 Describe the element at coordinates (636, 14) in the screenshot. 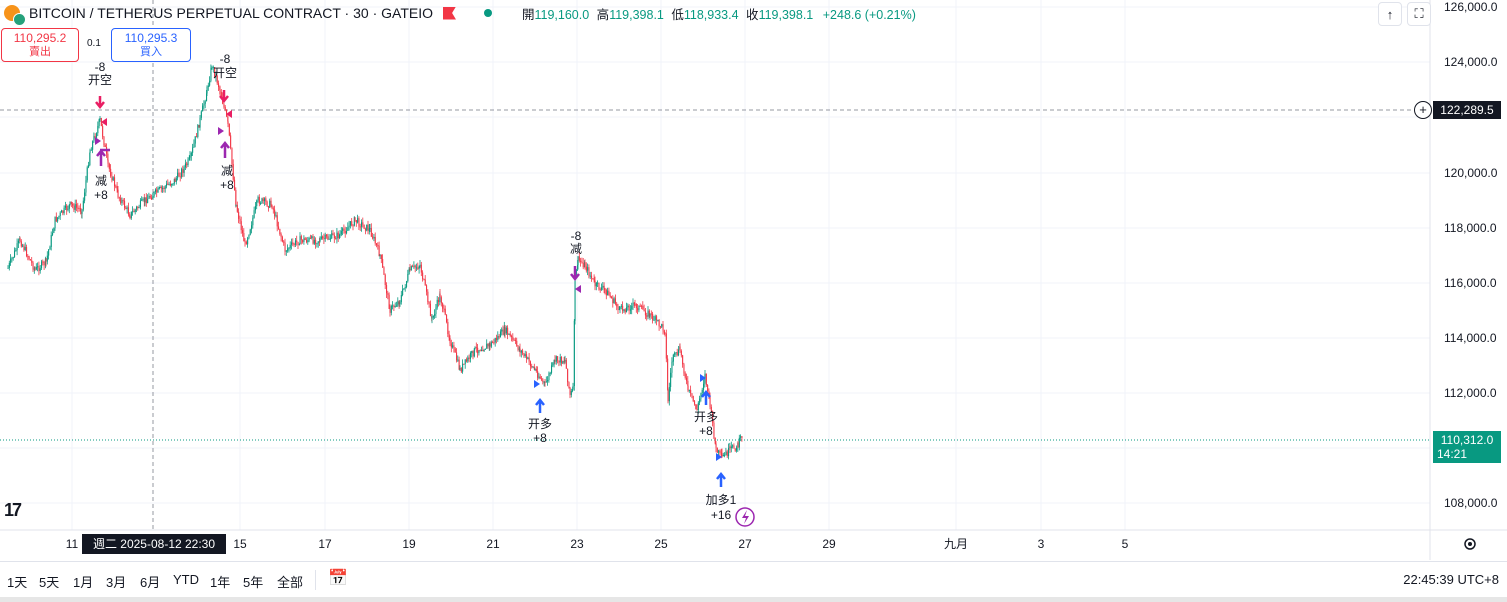

I see `high-value: 119,398.1` at that location.